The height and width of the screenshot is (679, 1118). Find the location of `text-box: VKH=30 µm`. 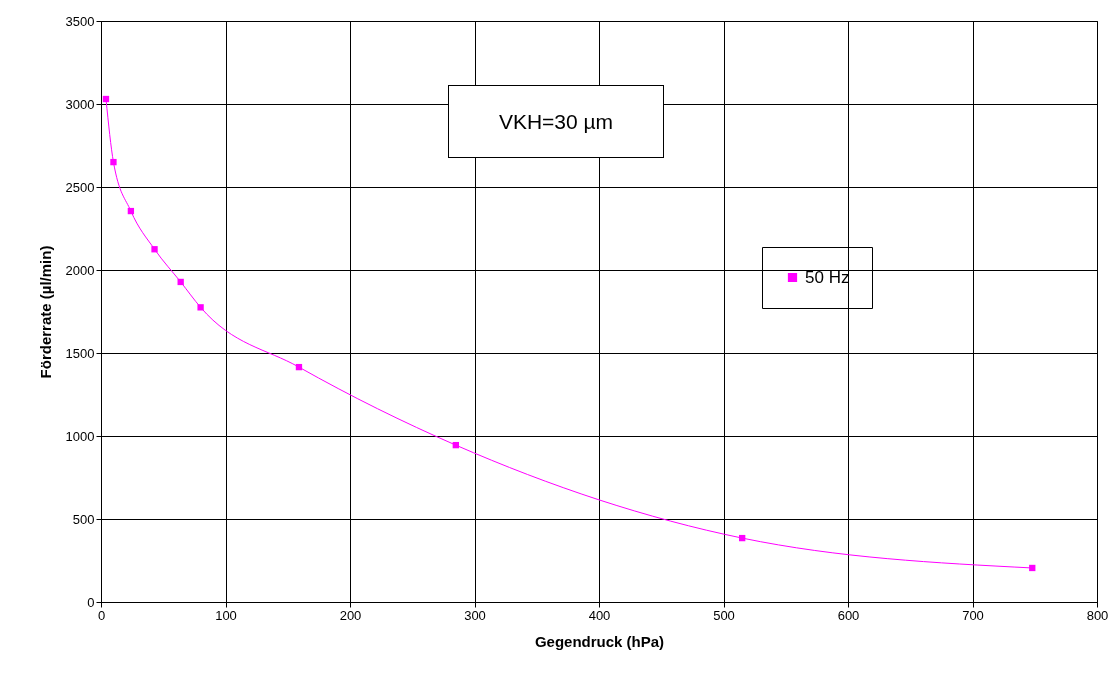

text-box: VKH=30 µm is located at coordinates (556, 121).